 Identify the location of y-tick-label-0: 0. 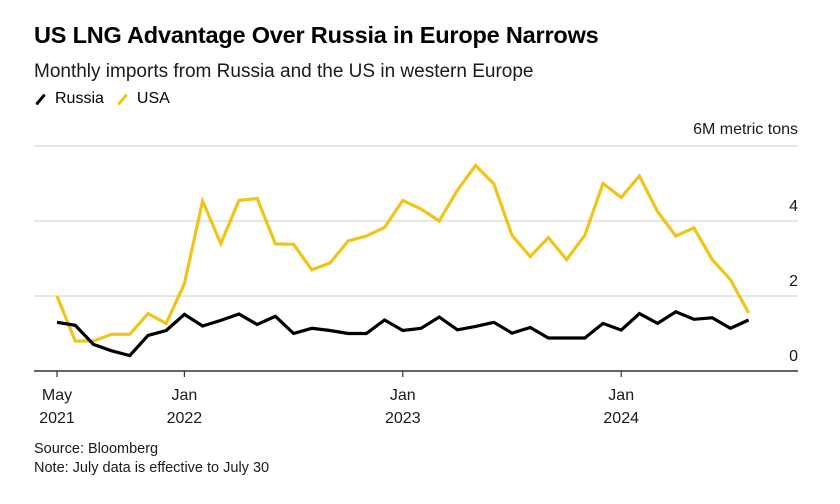
(793, 356).